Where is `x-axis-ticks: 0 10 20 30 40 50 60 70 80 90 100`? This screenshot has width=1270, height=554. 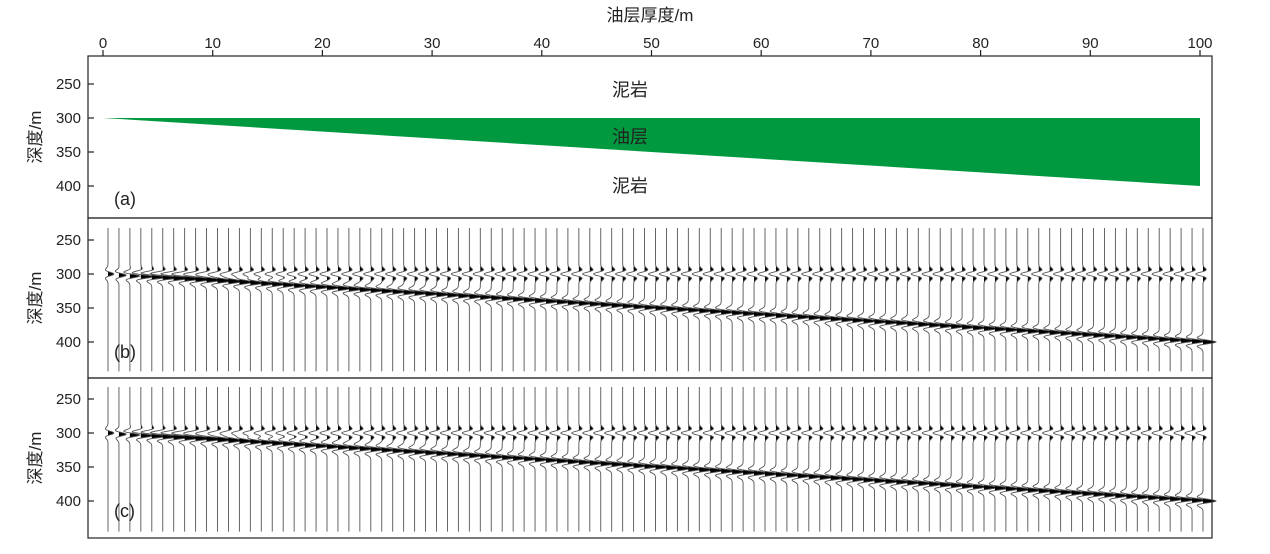
x-axis-ticks: 0 10 20 30 40 50 60 70 80 90 100 is located at coordinates (656, 45).